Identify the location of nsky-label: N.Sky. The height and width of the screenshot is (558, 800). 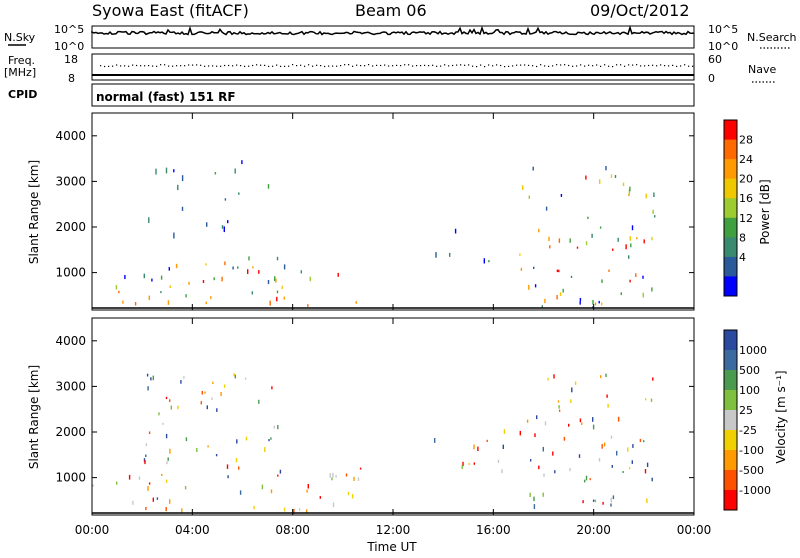
(20, 37).